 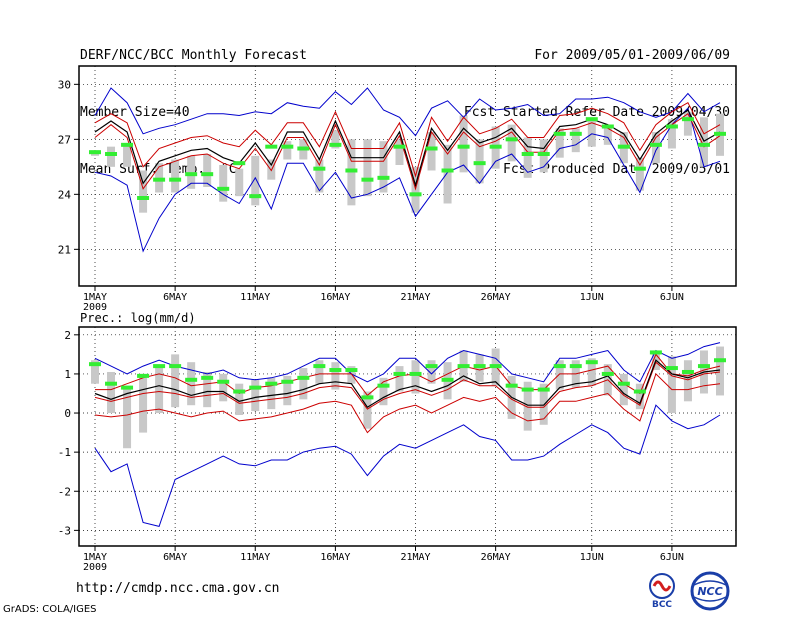 I want to click on temp-xtick-label: 16MAY, so click(x=335, y=297).